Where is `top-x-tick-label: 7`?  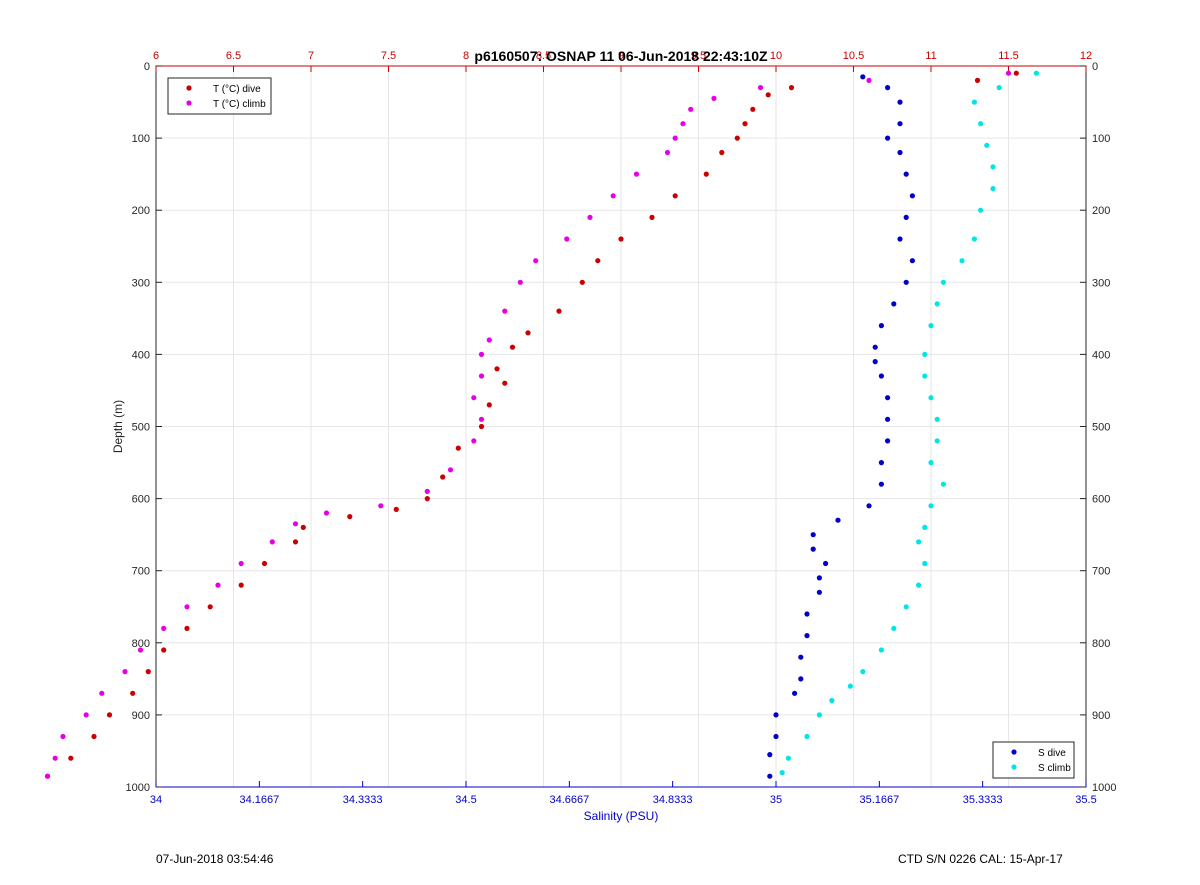
top-x-tick-label: 7 is located at coordinates (311, 56).